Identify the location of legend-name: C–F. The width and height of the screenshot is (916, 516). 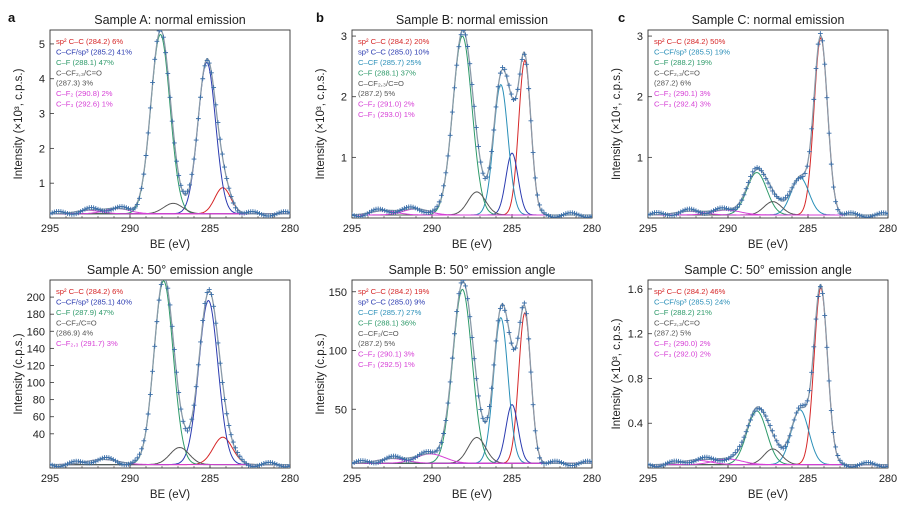
(63, 62).